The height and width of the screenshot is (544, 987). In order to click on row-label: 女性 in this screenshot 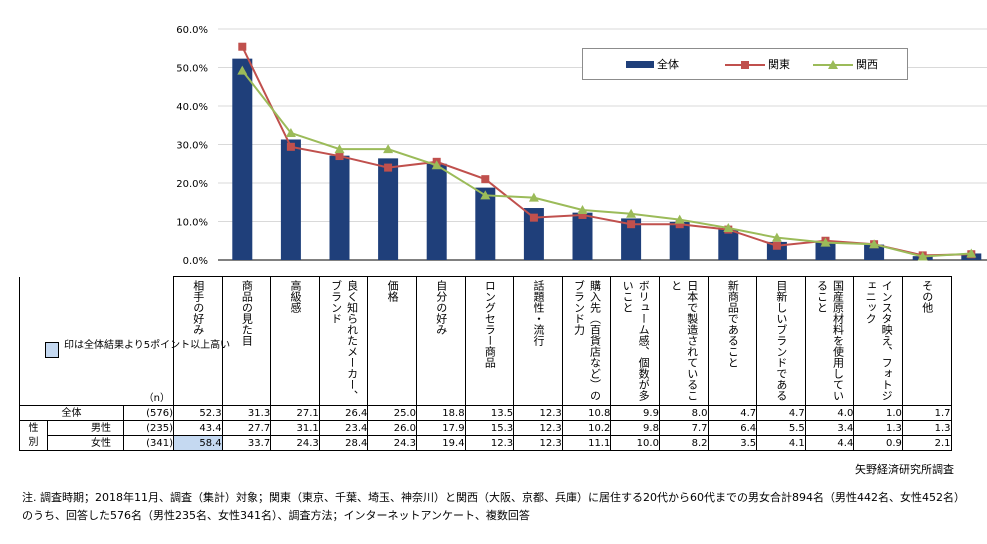, I will do `click(85, 443)`.